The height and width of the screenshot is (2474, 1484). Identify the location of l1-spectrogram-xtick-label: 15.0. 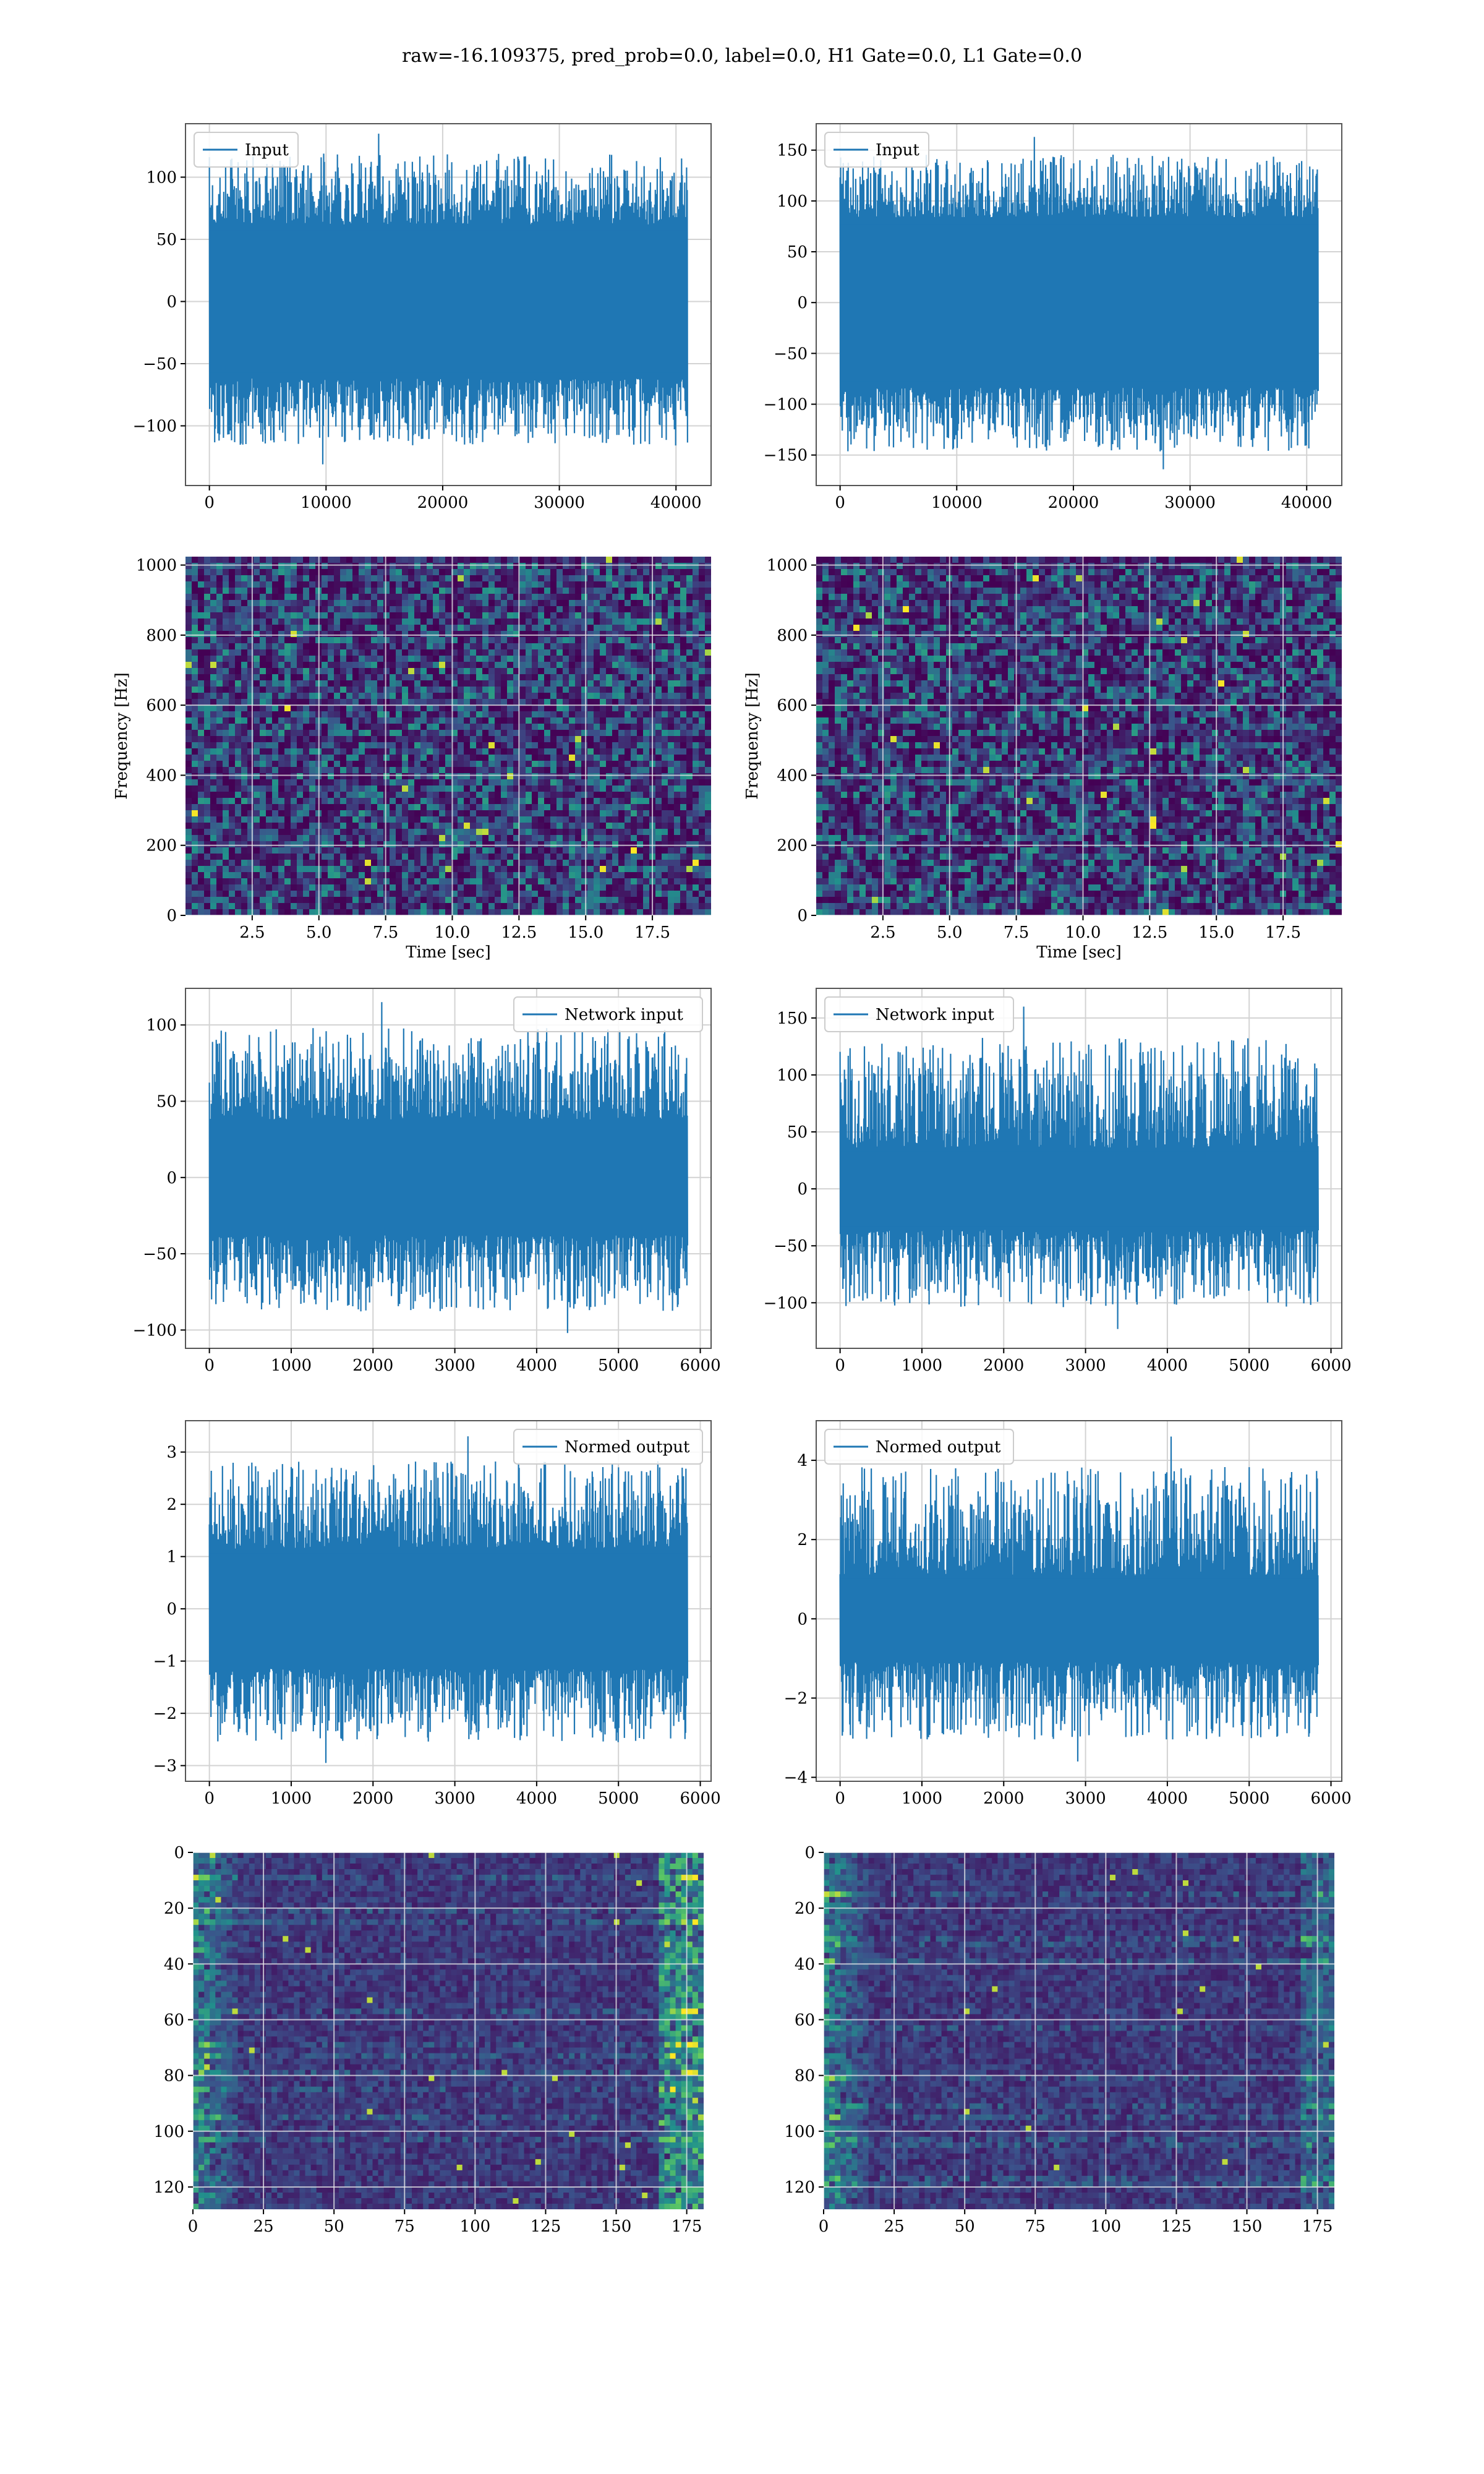
(1216, 932).